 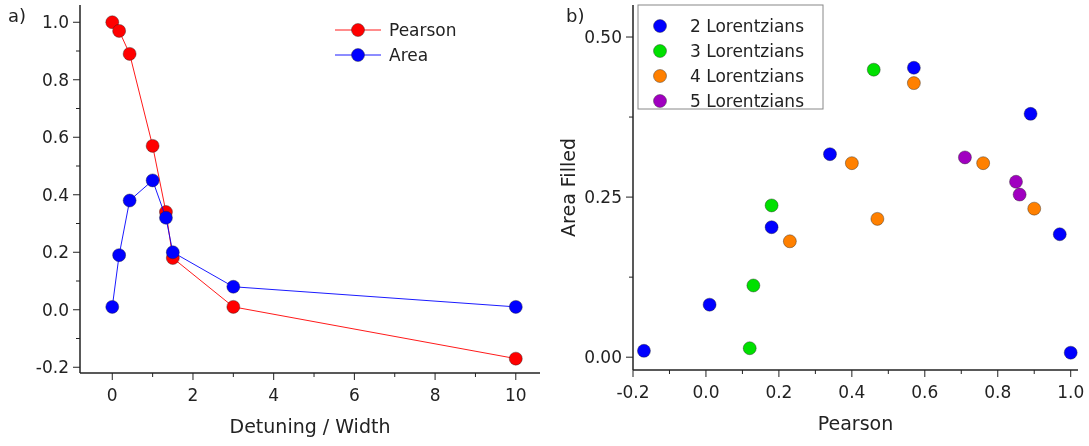 What do you see at coordinates (852, 392) in the screenshot?
I see `x-tick-label: 0.4` at bounding box center [852, 392].